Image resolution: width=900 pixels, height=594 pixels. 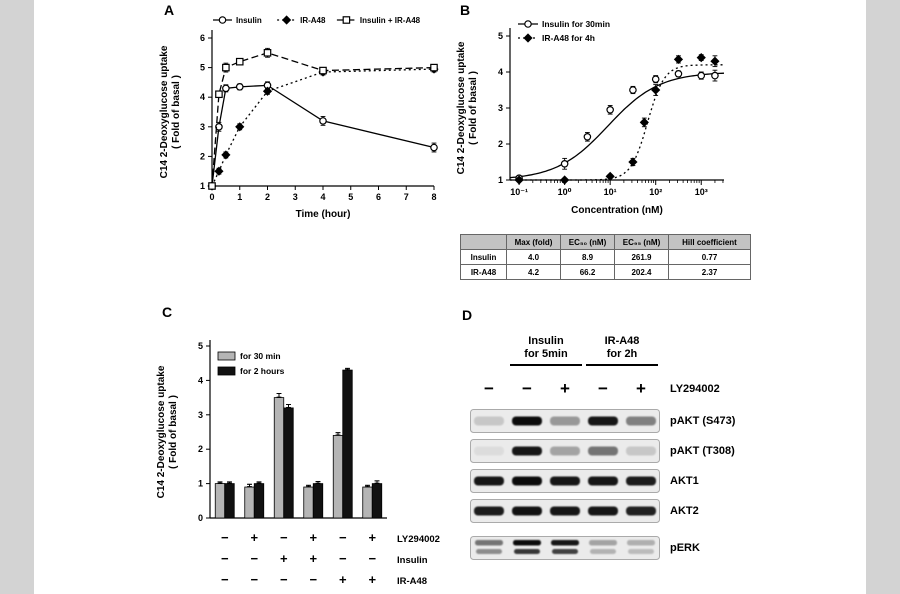 What do you see at coordinates (701, 192) in the screenshot?
I see `svg-text: 10³` at bounding box center [701, 192].